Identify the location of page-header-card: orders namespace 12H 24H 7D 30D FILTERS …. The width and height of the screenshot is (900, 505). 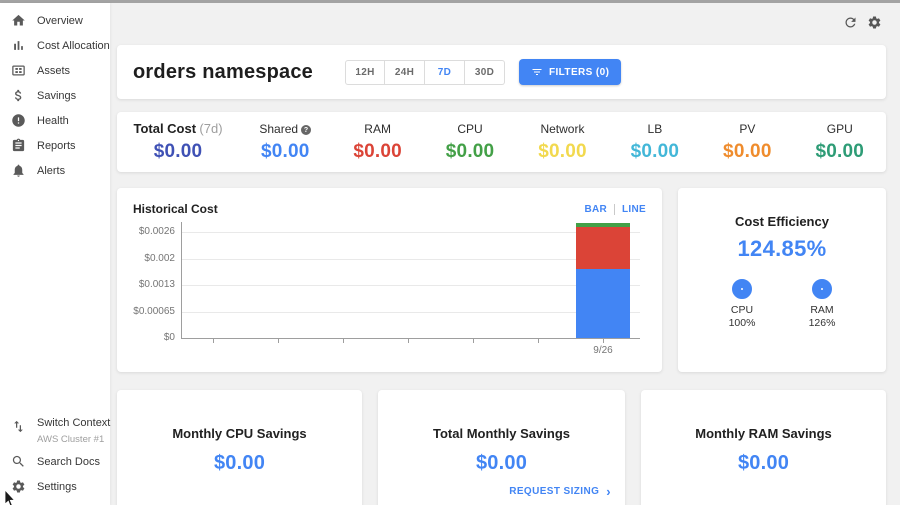
(501, 72).